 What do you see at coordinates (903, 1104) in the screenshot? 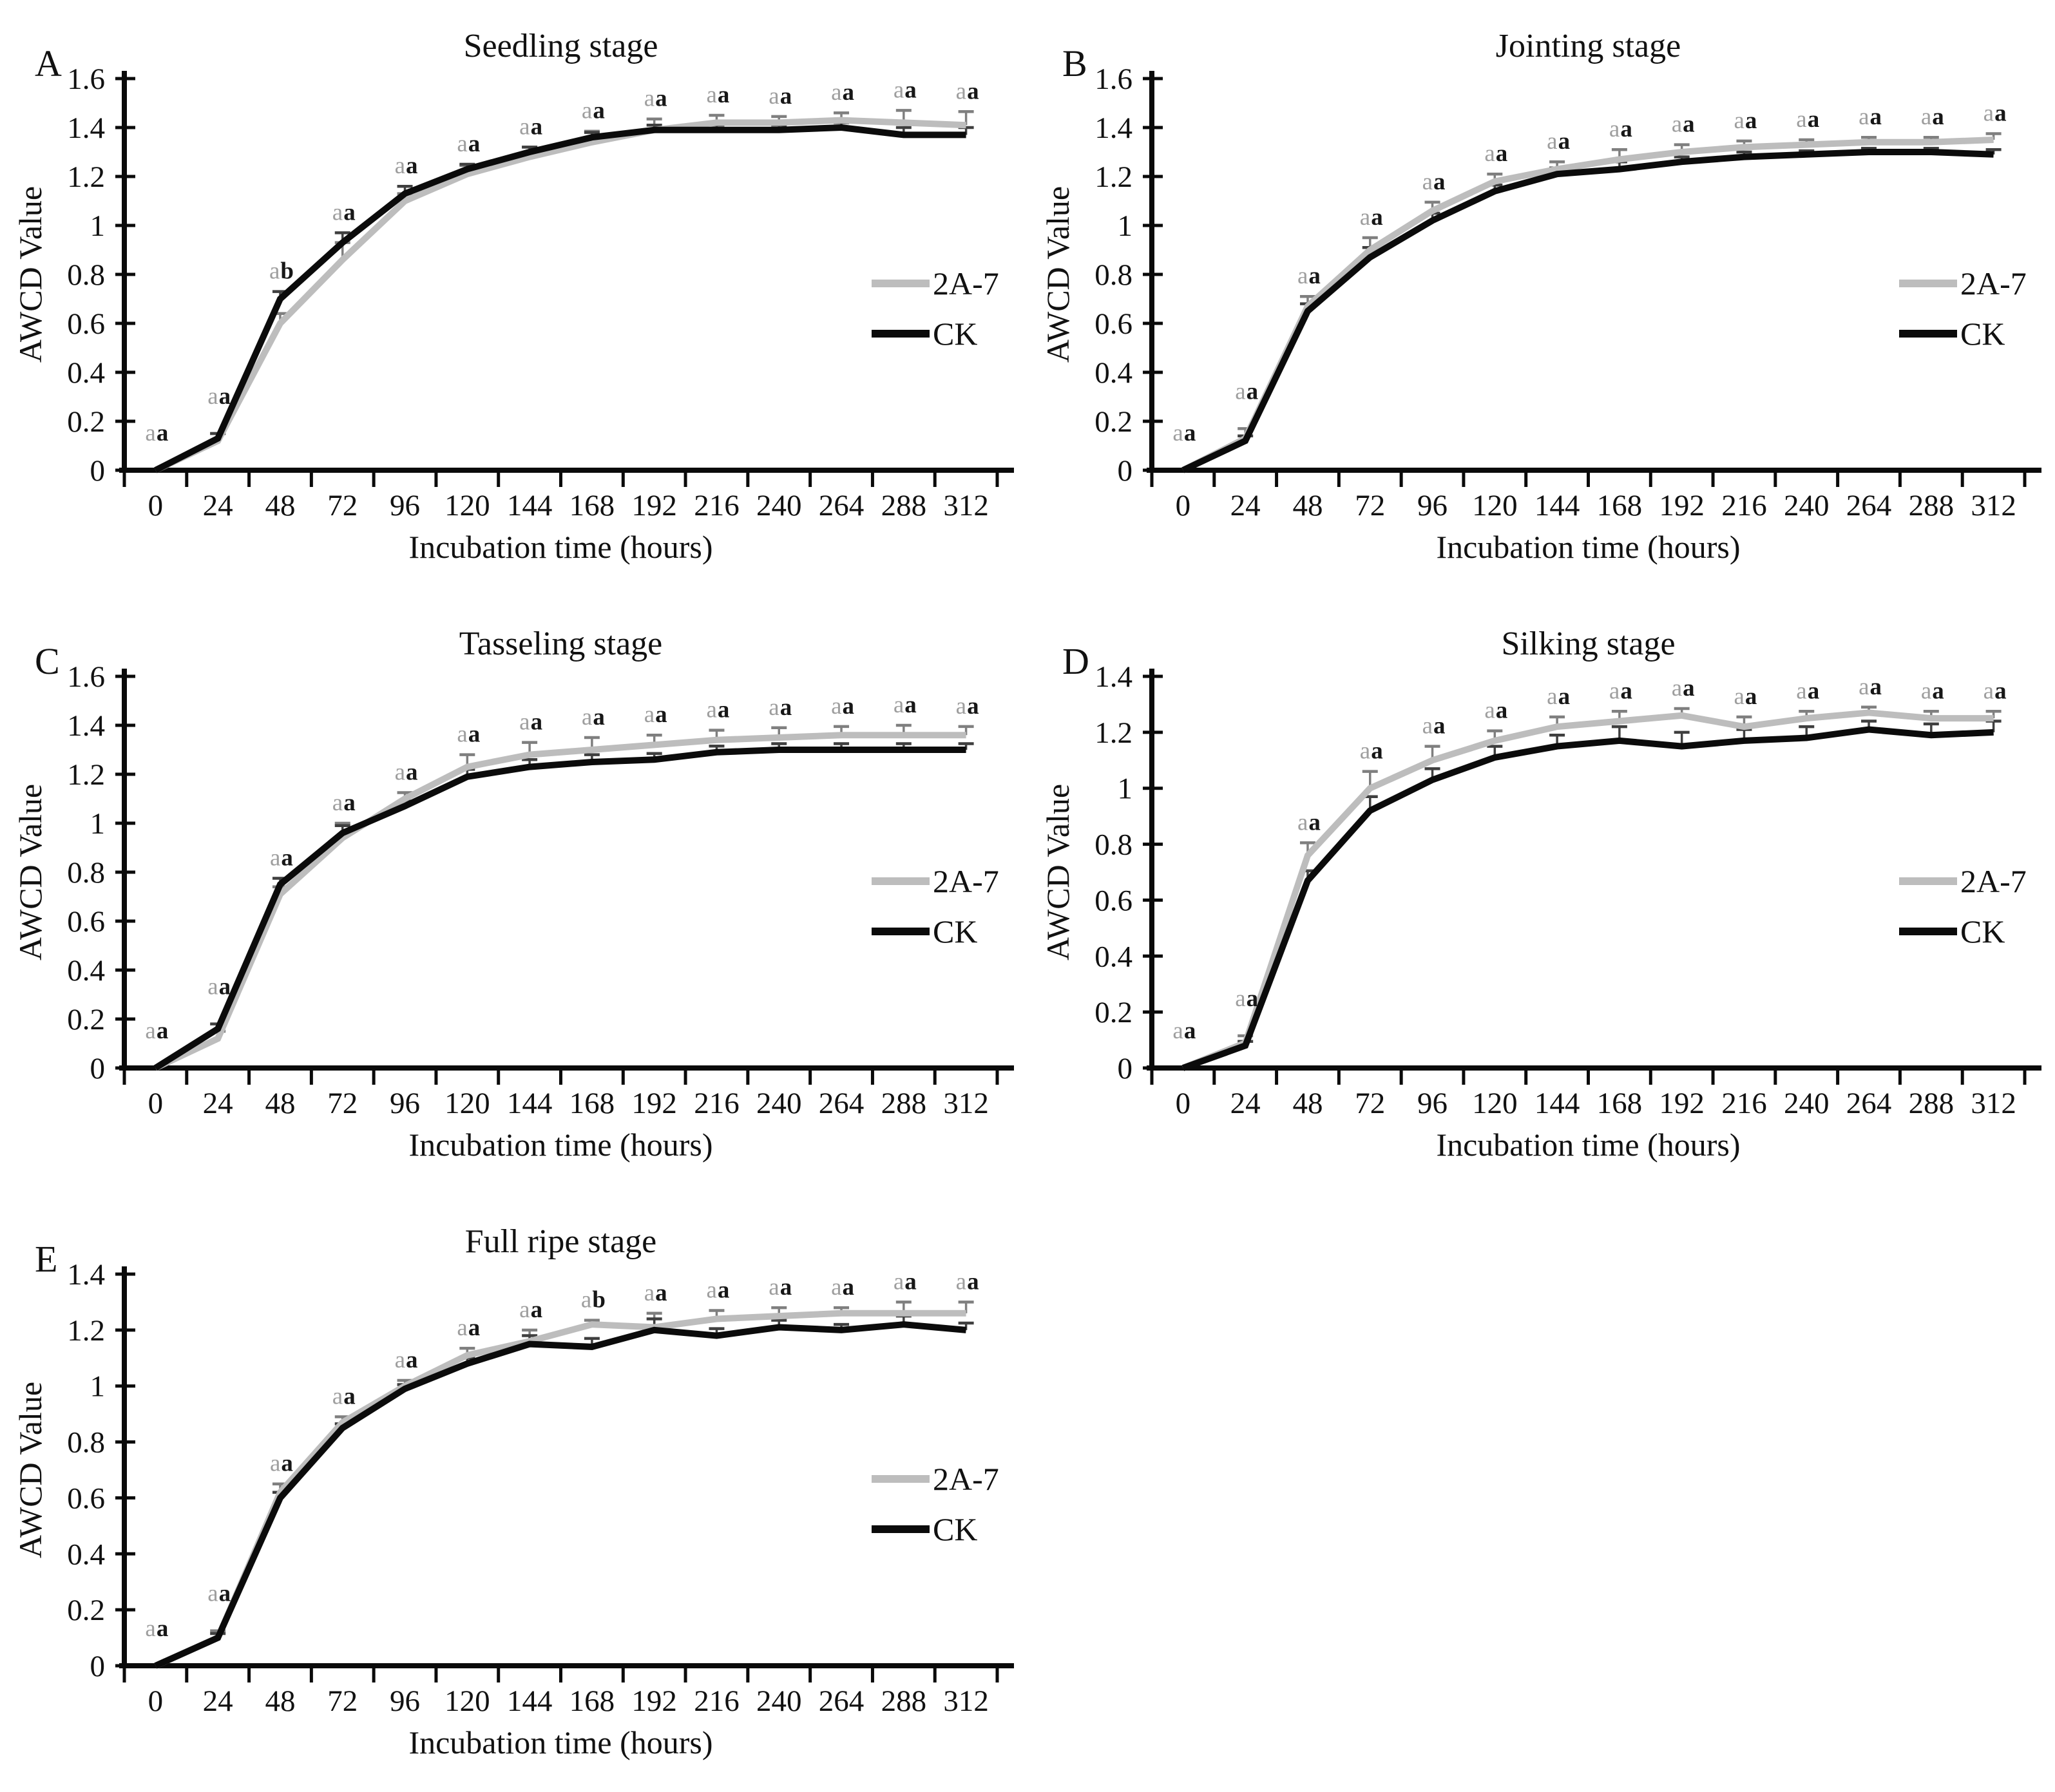
I see `x-tick-label: 288` at bounding box center [903, 1104].